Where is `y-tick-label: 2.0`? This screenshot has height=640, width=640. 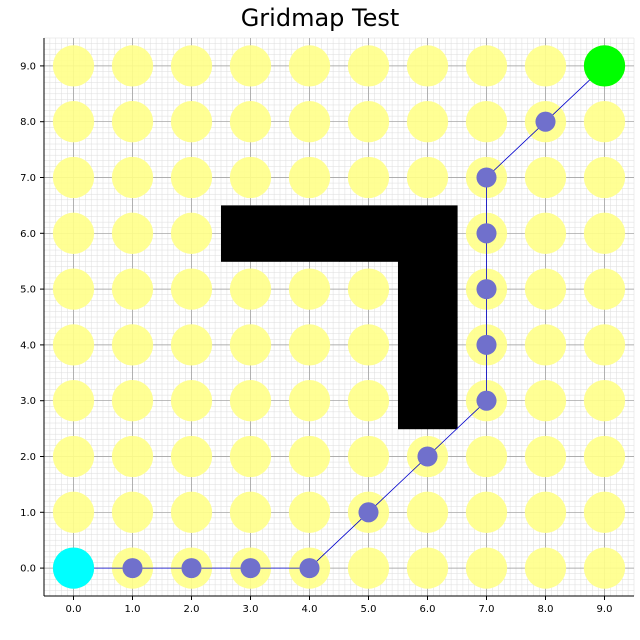
y-tick-label: 2.0 is located at coordinates (28, 457).